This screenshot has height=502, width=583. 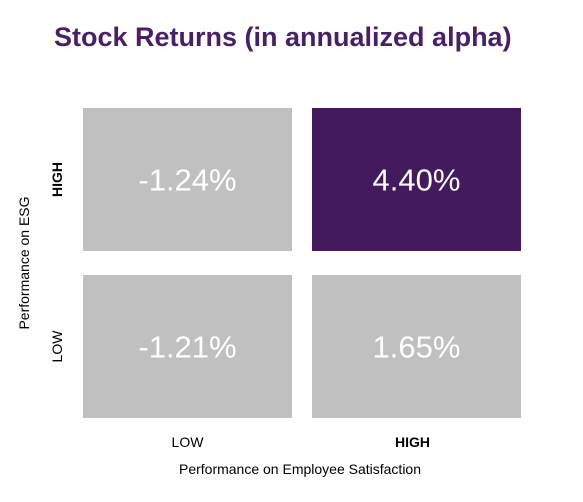 I want to click on cell-value-label: 4.40%, so click(x=417, y=180).